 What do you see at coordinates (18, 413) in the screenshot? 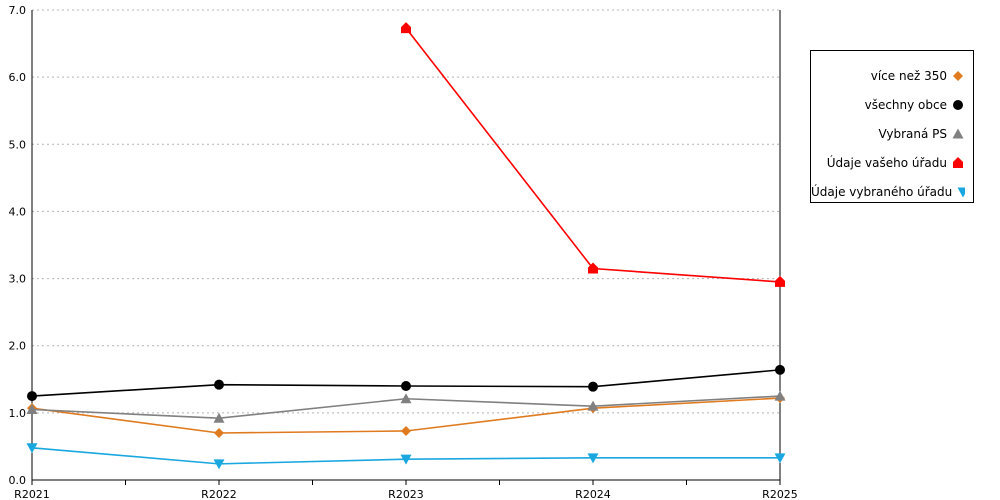
I see `y-tick-label: 1.0` at bounding box center [18, 413].